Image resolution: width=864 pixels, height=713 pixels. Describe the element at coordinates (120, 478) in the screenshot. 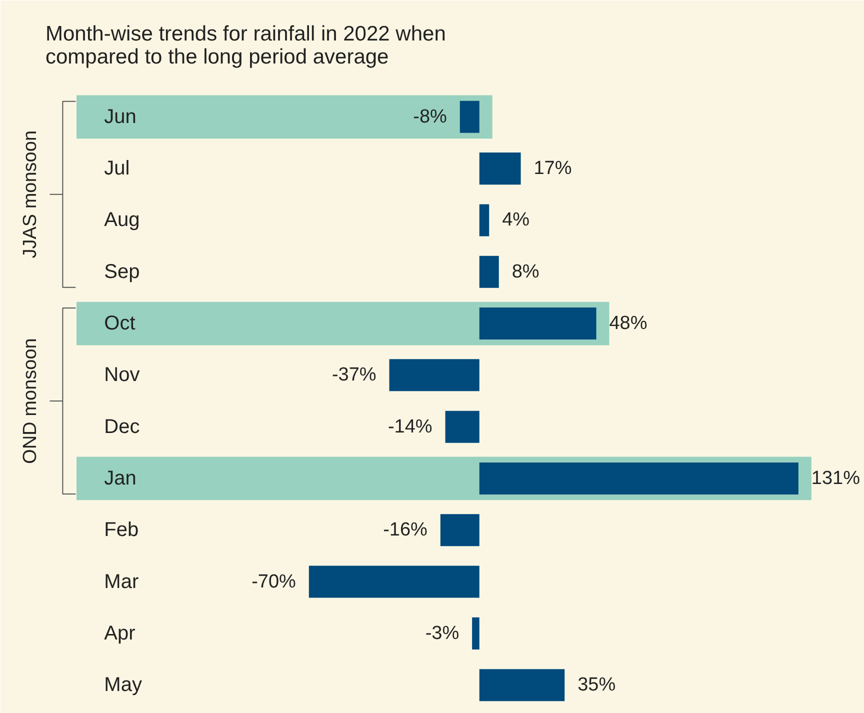

I see `y-tick-label: Jan` at that location.